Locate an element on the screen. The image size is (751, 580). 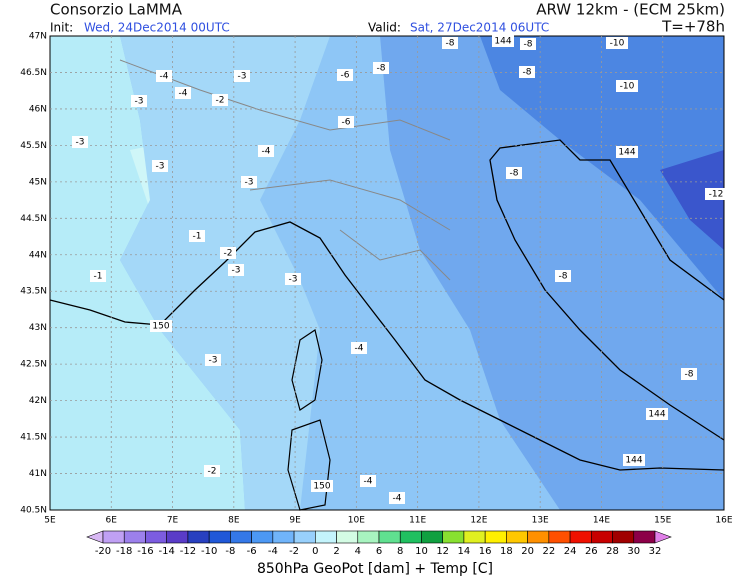
colorbar-label: 2 is located at coordinates (336, 551).